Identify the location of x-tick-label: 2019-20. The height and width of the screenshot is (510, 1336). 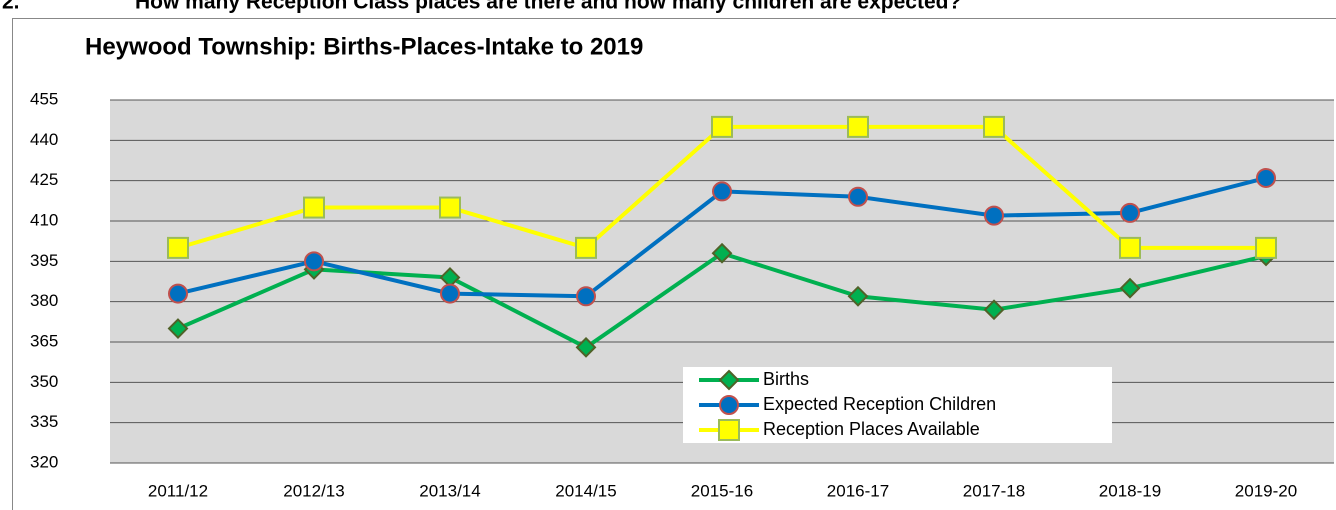
(1266, 490).